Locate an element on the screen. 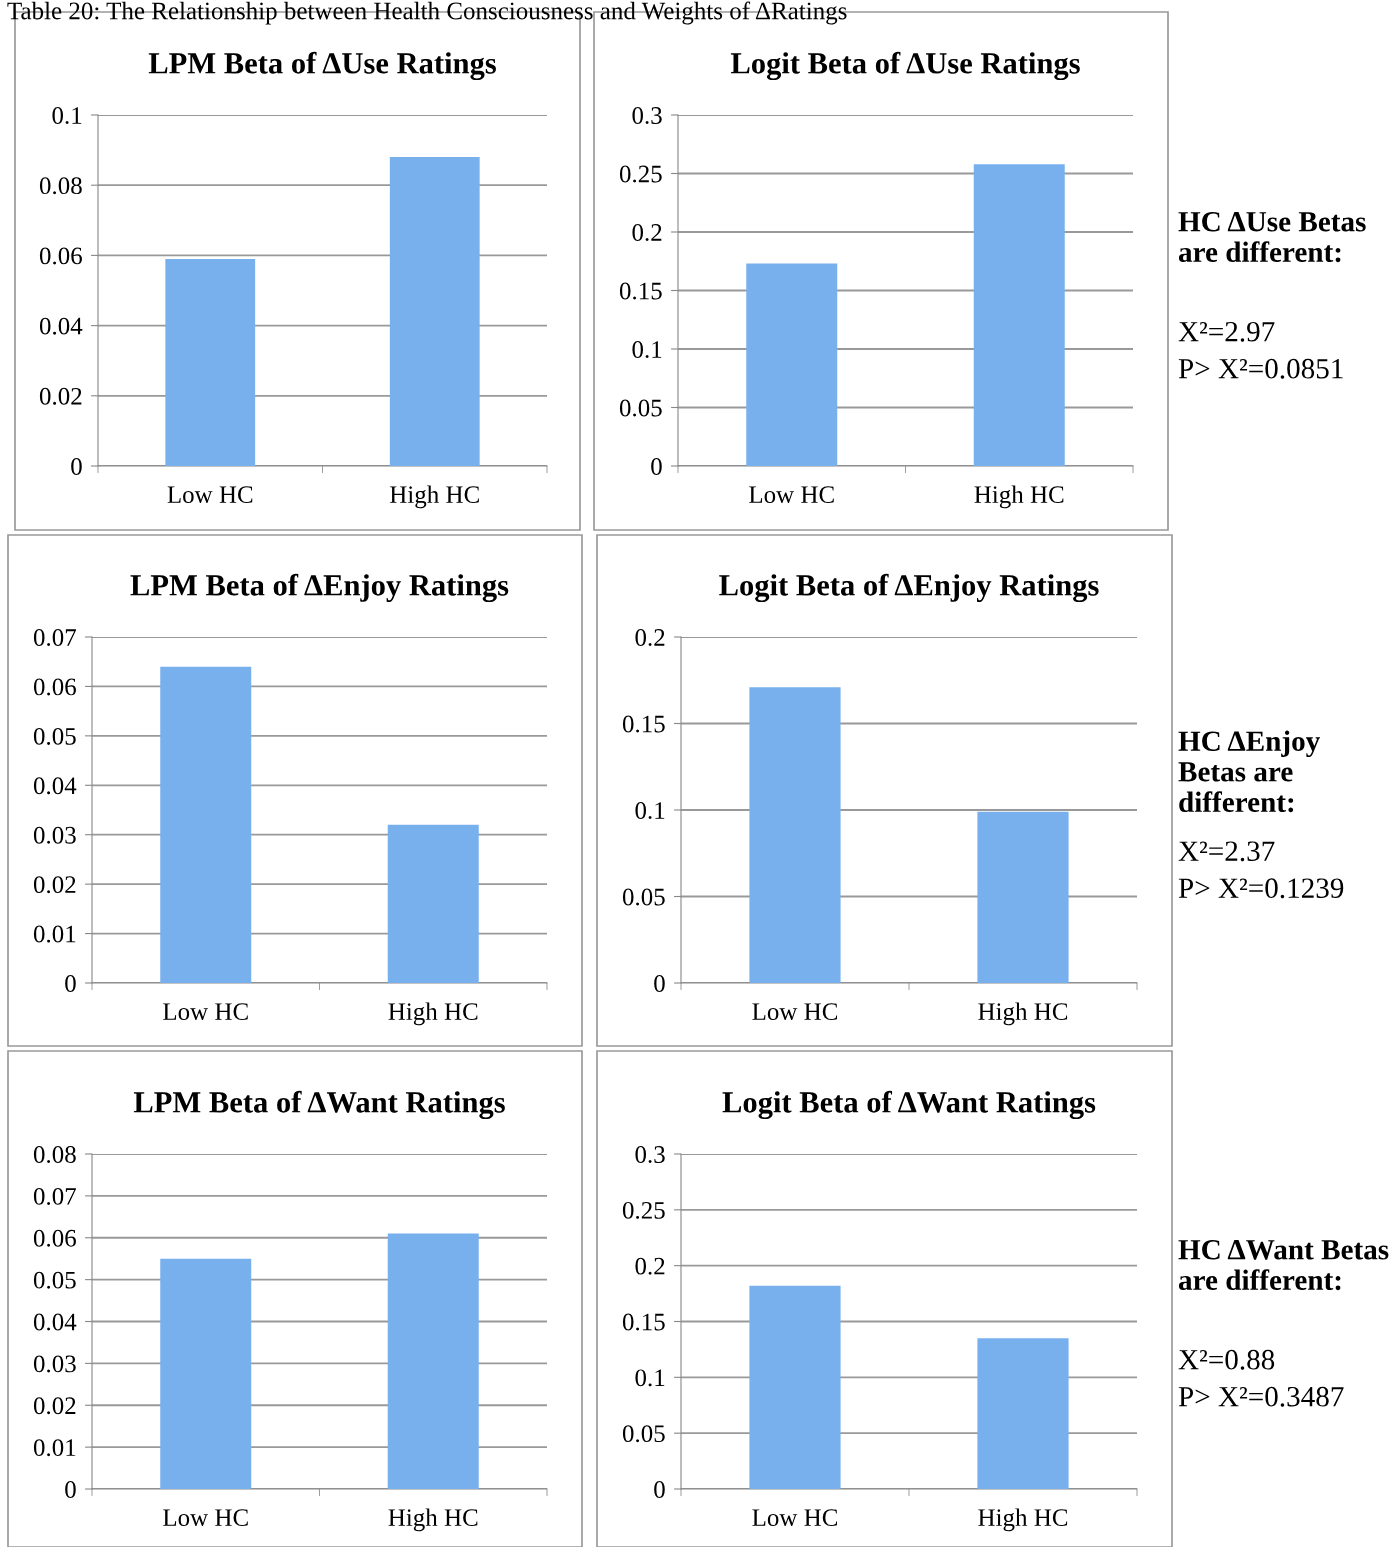 The height and width of the screenshot is (1547, 1393). chart-title: Logit Beta of ΔUse Ratings is located at coordinates (905, 66).